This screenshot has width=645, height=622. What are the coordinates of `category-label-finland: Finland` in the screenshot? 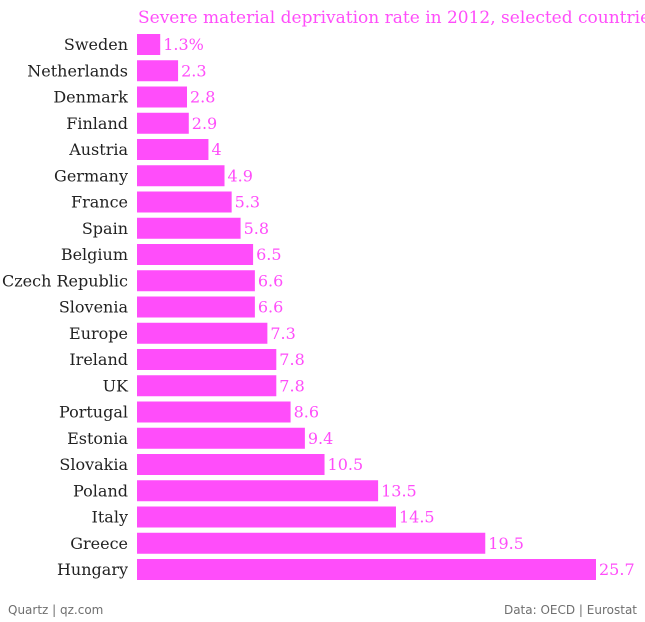 It's located at (97, 123).